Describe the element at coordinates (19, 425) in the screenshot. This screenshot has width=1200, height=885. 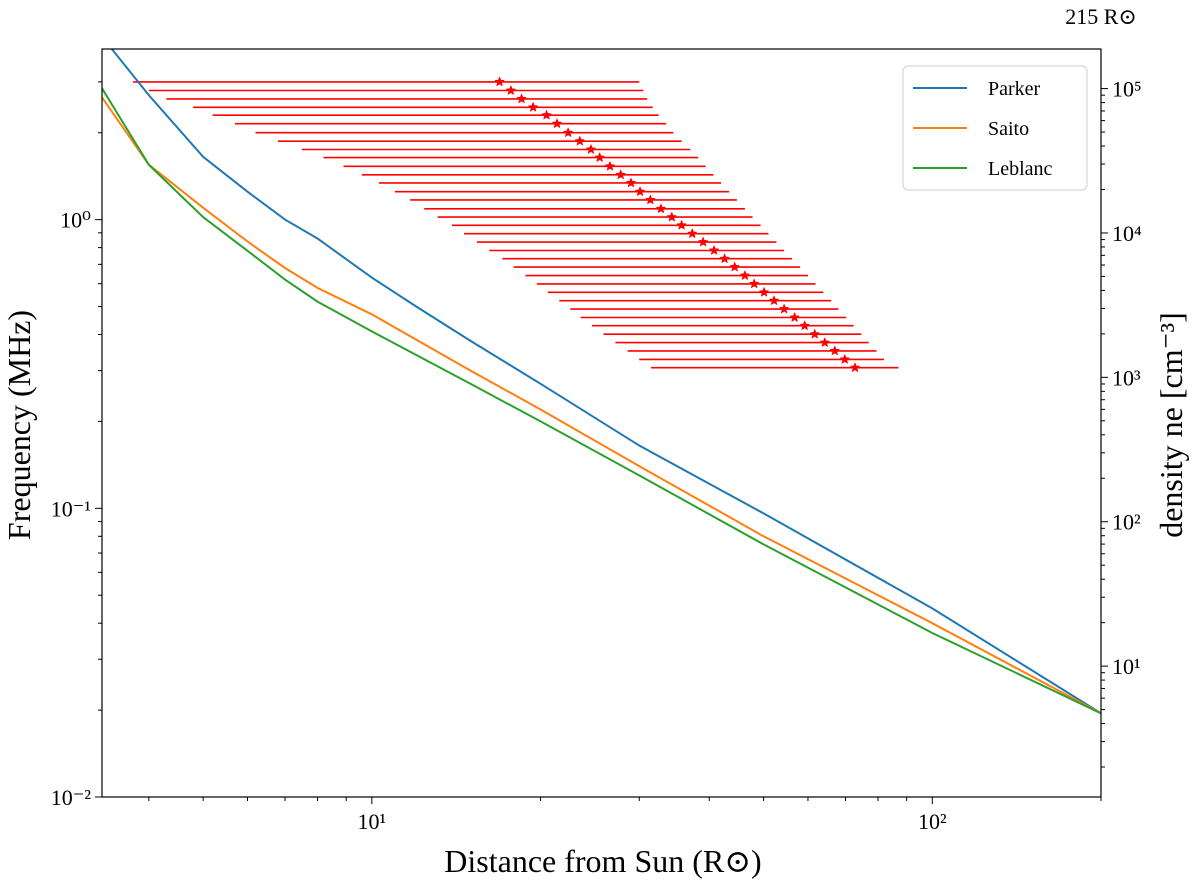
I see `y-axis-title: Frequency (MHz)` at that location.